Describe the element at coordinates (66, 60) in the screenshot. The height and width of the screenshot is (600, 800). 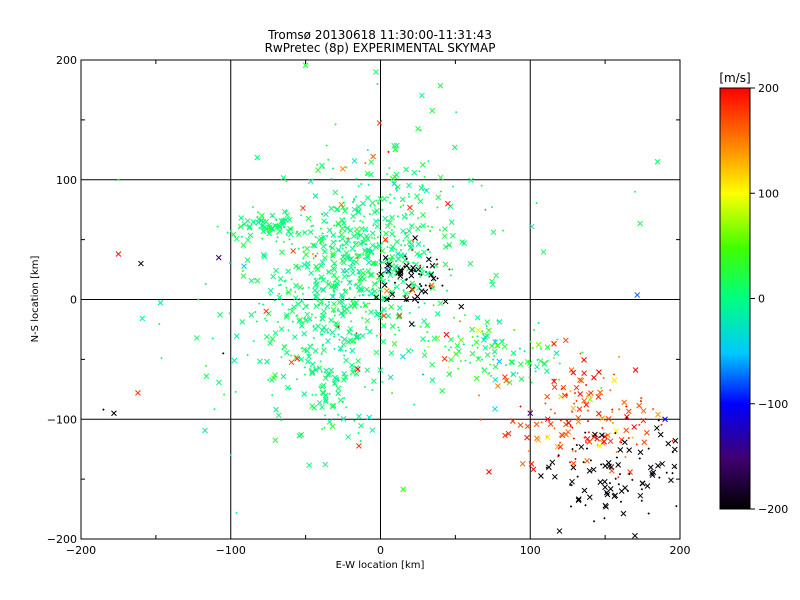
I see `y-tick-label: 200` at that location.